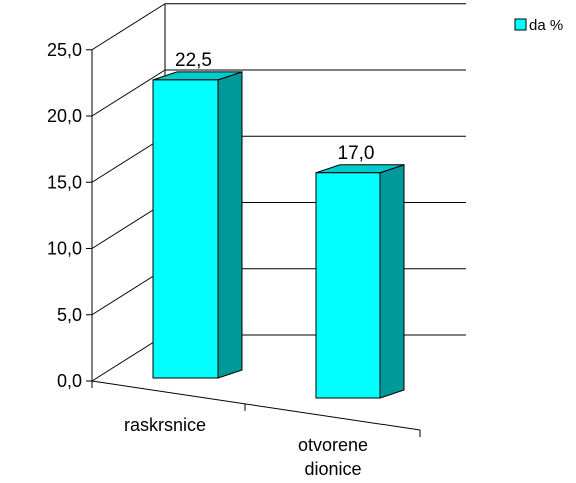 The image size is (576, 483). Describe the element at coordinates (64, 182) in the screenshot. I see `y-tick-label: 15,0` at that location.